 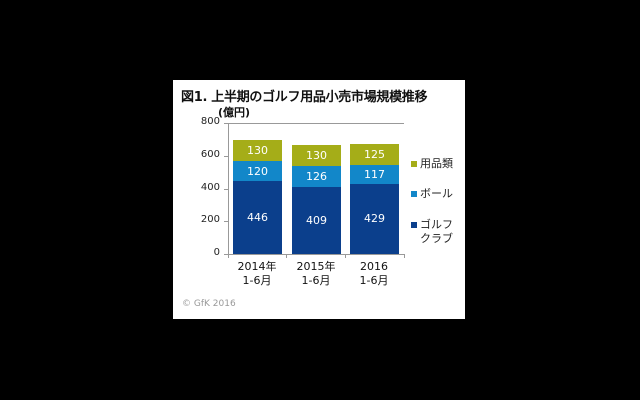 What do you see at coordinates (374, 174) in the screenshot?
I see `bar-segment-ball: 117` at bounding box center [374, 174].